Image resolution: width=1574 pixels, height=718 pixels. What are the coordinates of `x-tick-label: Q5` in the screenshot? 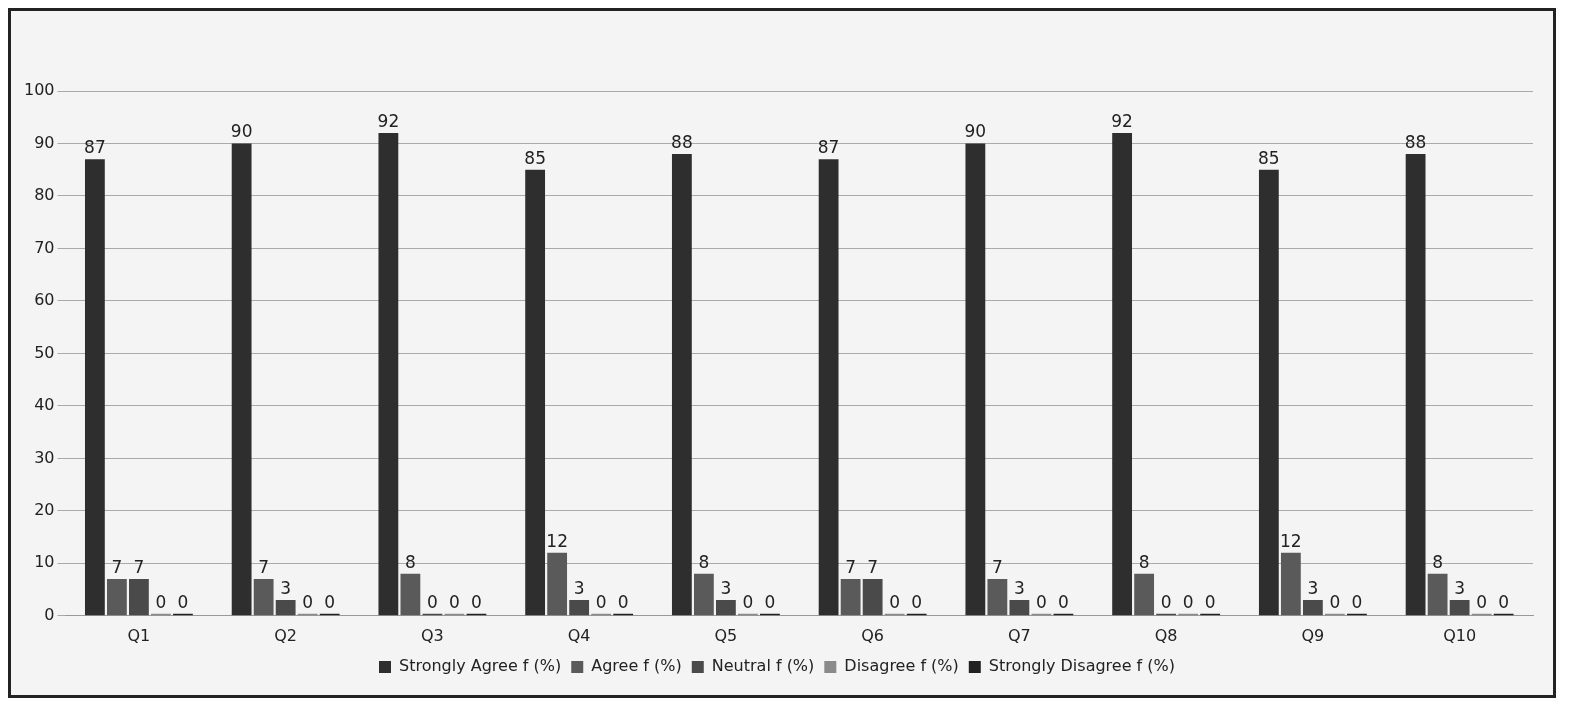 It's located at (726, 635).